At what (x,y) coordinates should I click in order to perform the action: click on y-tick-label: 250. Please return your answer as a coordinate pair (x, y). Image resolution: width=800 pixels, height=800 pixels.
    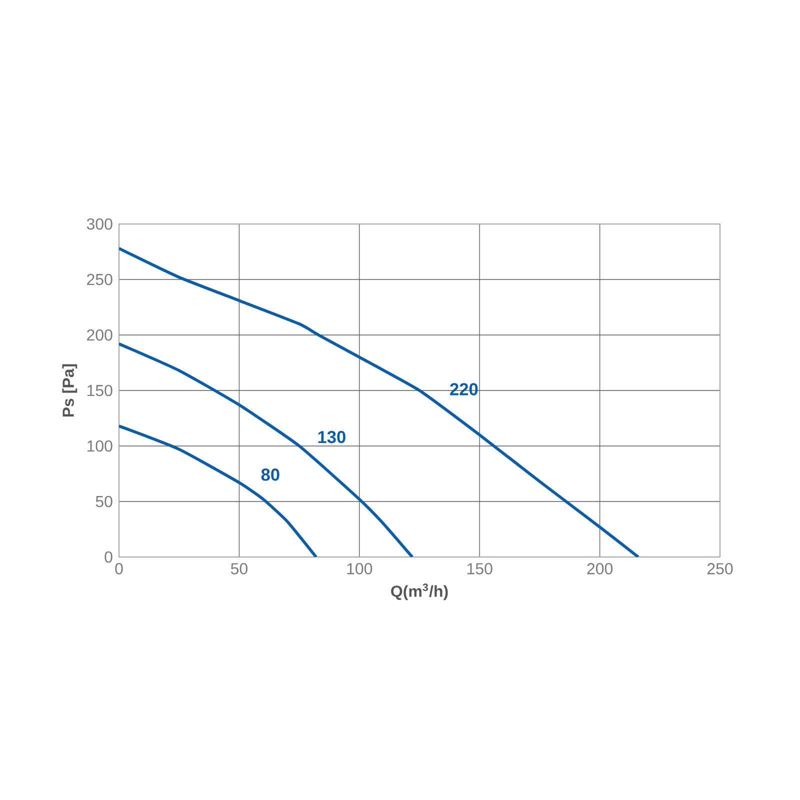
    Looking at the image, I should click on (99, 280).